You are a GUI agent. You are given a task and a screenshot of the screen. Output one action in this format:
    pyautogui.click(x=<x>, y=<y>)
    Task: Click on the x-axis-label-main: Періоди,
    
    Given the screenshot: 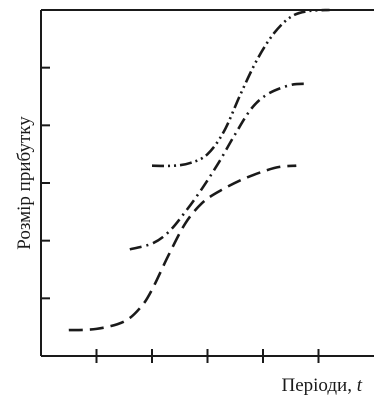 What is the action you would take?
    pyautogui.click(x=318, y=385)
    